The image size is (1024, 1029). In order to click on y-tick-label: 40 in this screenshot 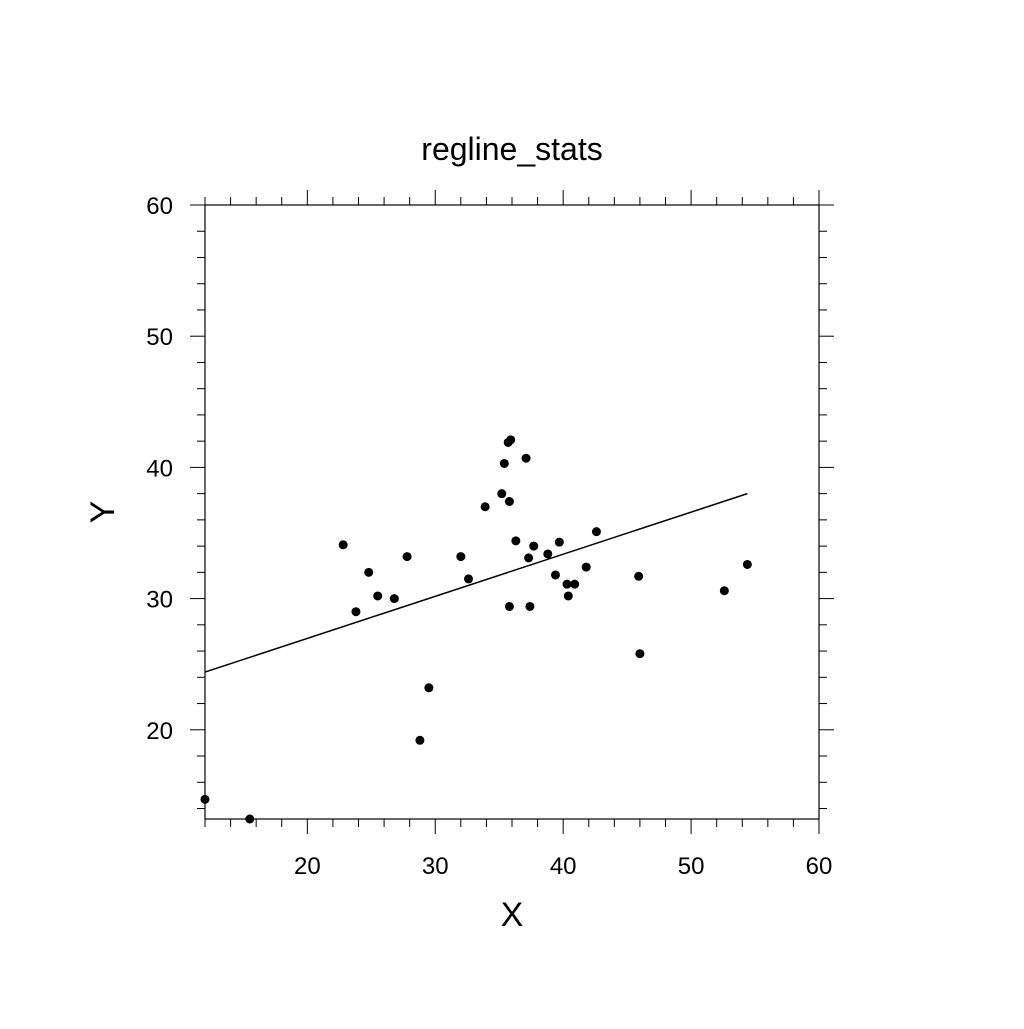, I will do `click(159, 468)`.